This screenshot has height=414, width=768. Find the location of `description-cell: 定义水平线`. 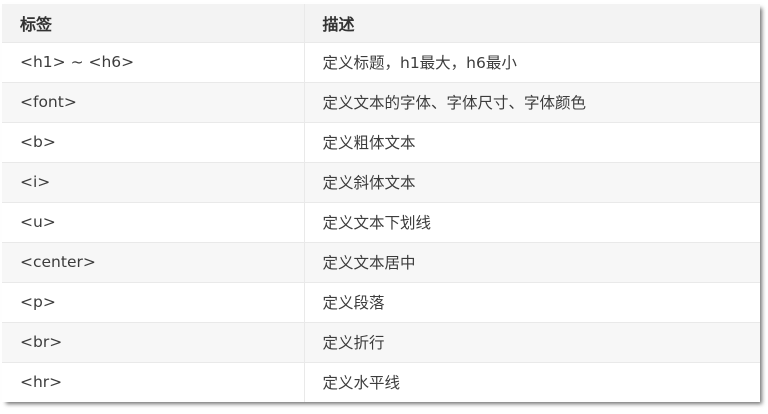

description-cell: 定义水平线 is located at coordinates (532, 382).